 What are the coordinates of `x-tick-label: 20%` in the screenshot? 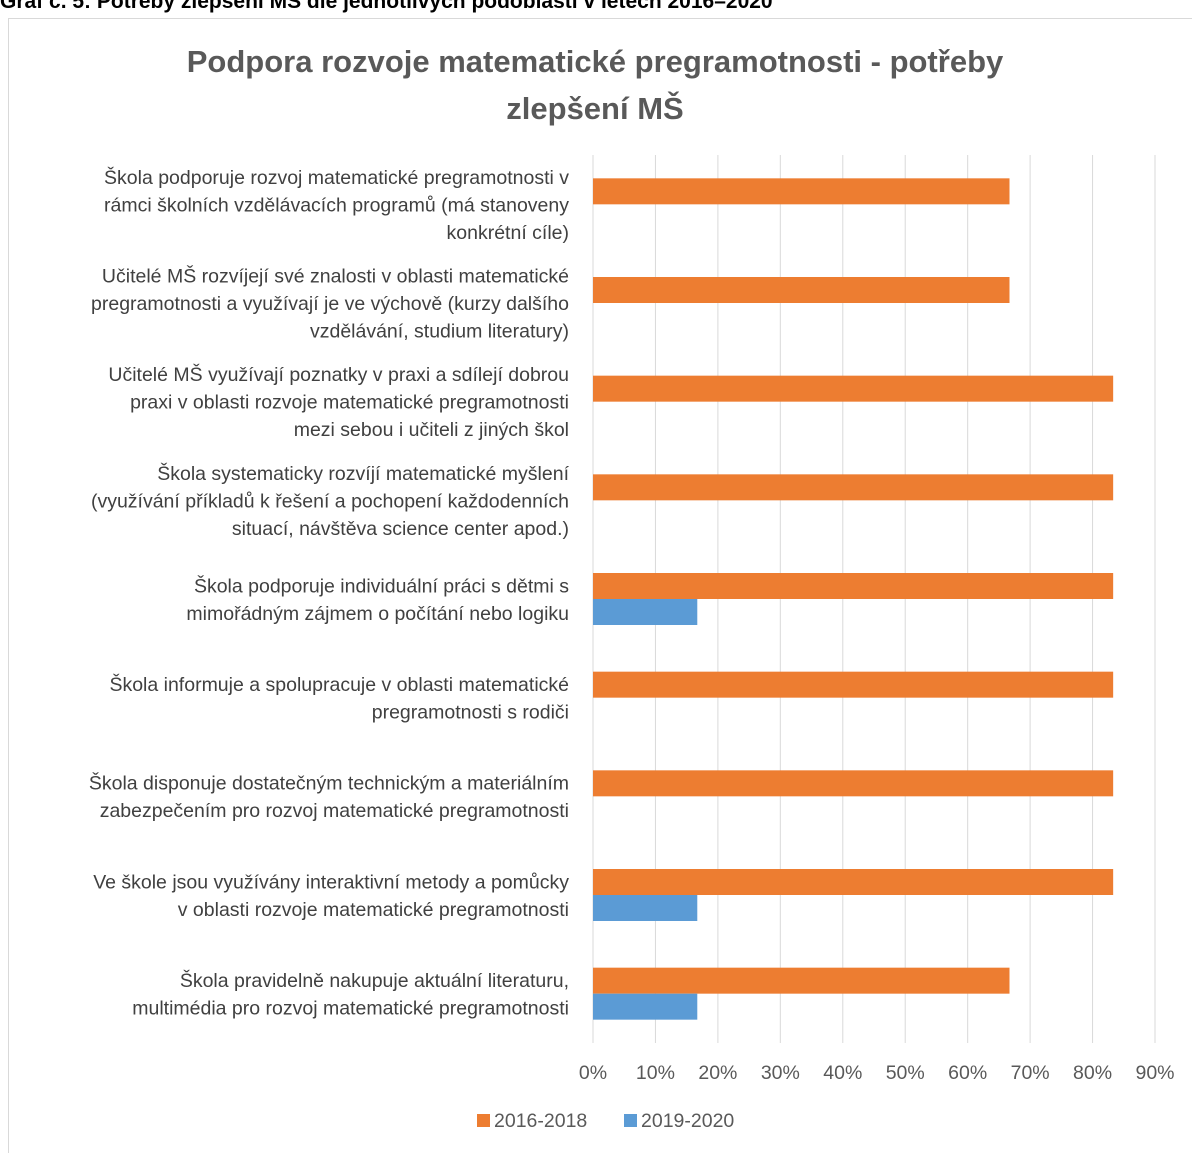 It's located at (717, 1073).